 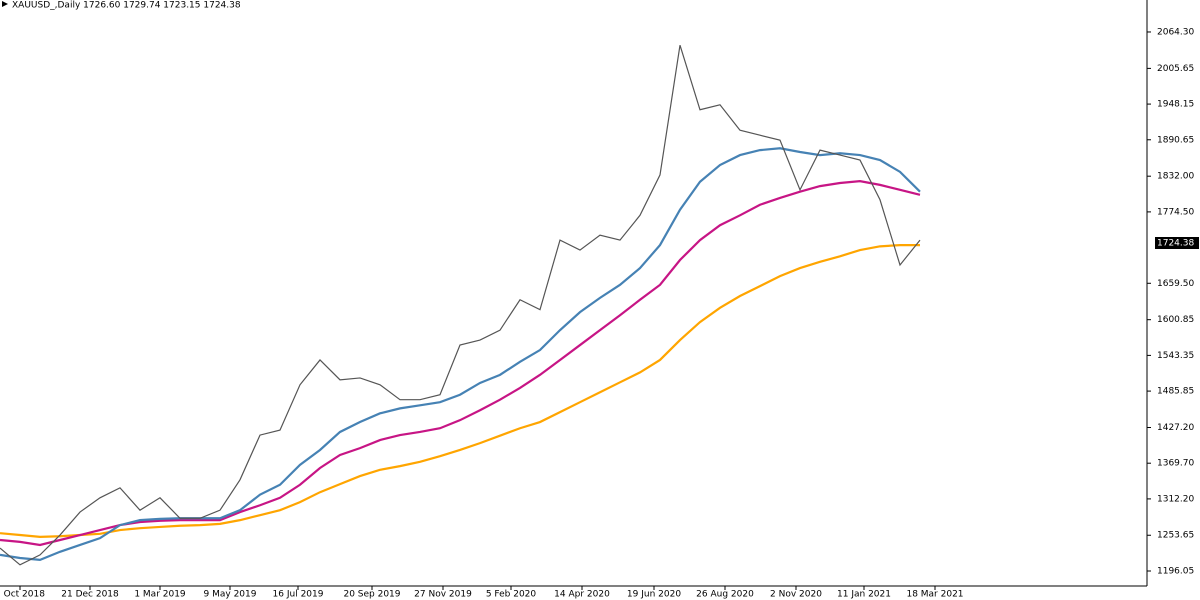 What do you see at coordinates (90, 595) in the screenshot?
I see `x-tick-label: 21 Dec 2018` at bounding box center [90, 595].